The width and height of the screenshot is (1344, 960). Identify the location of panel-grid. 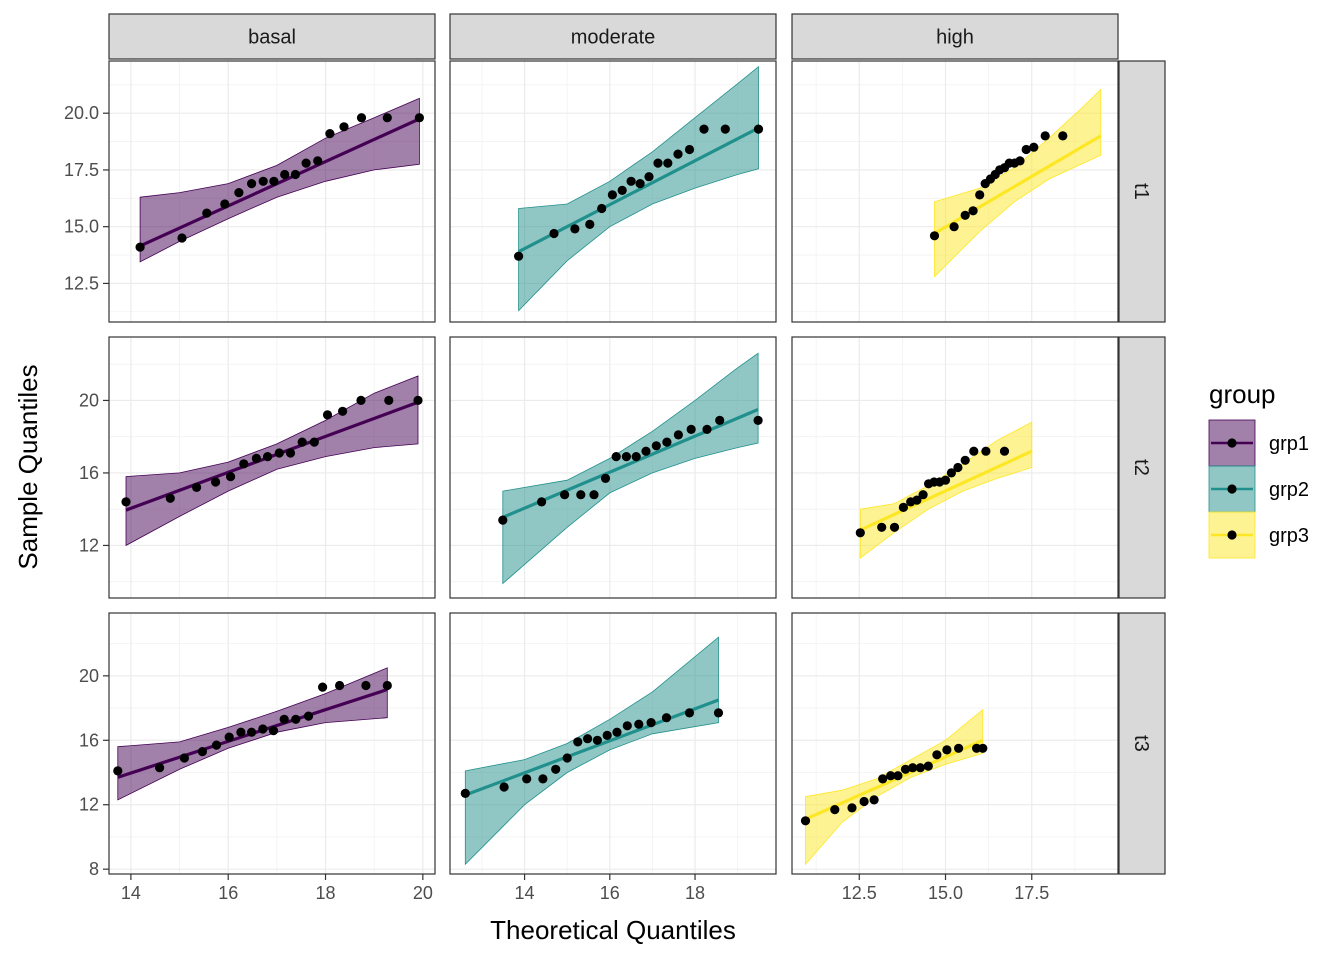
(955, 467).